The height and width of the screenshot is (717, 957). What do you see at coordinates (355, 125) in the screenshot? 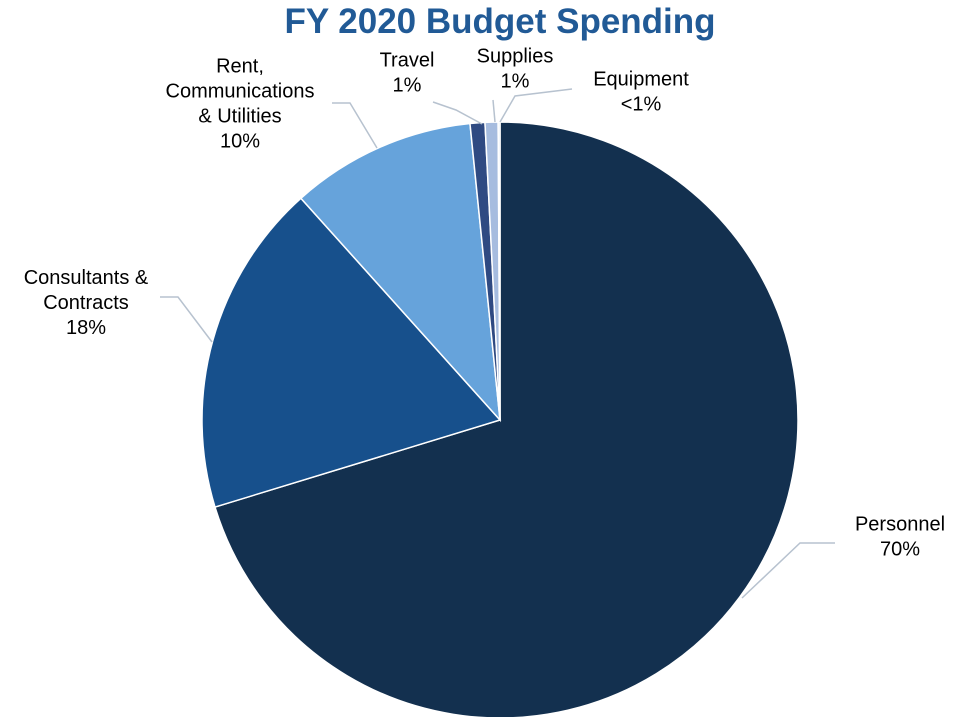
I see `leader-line-rent-communications-utilities` at bounding box center [355, 125].